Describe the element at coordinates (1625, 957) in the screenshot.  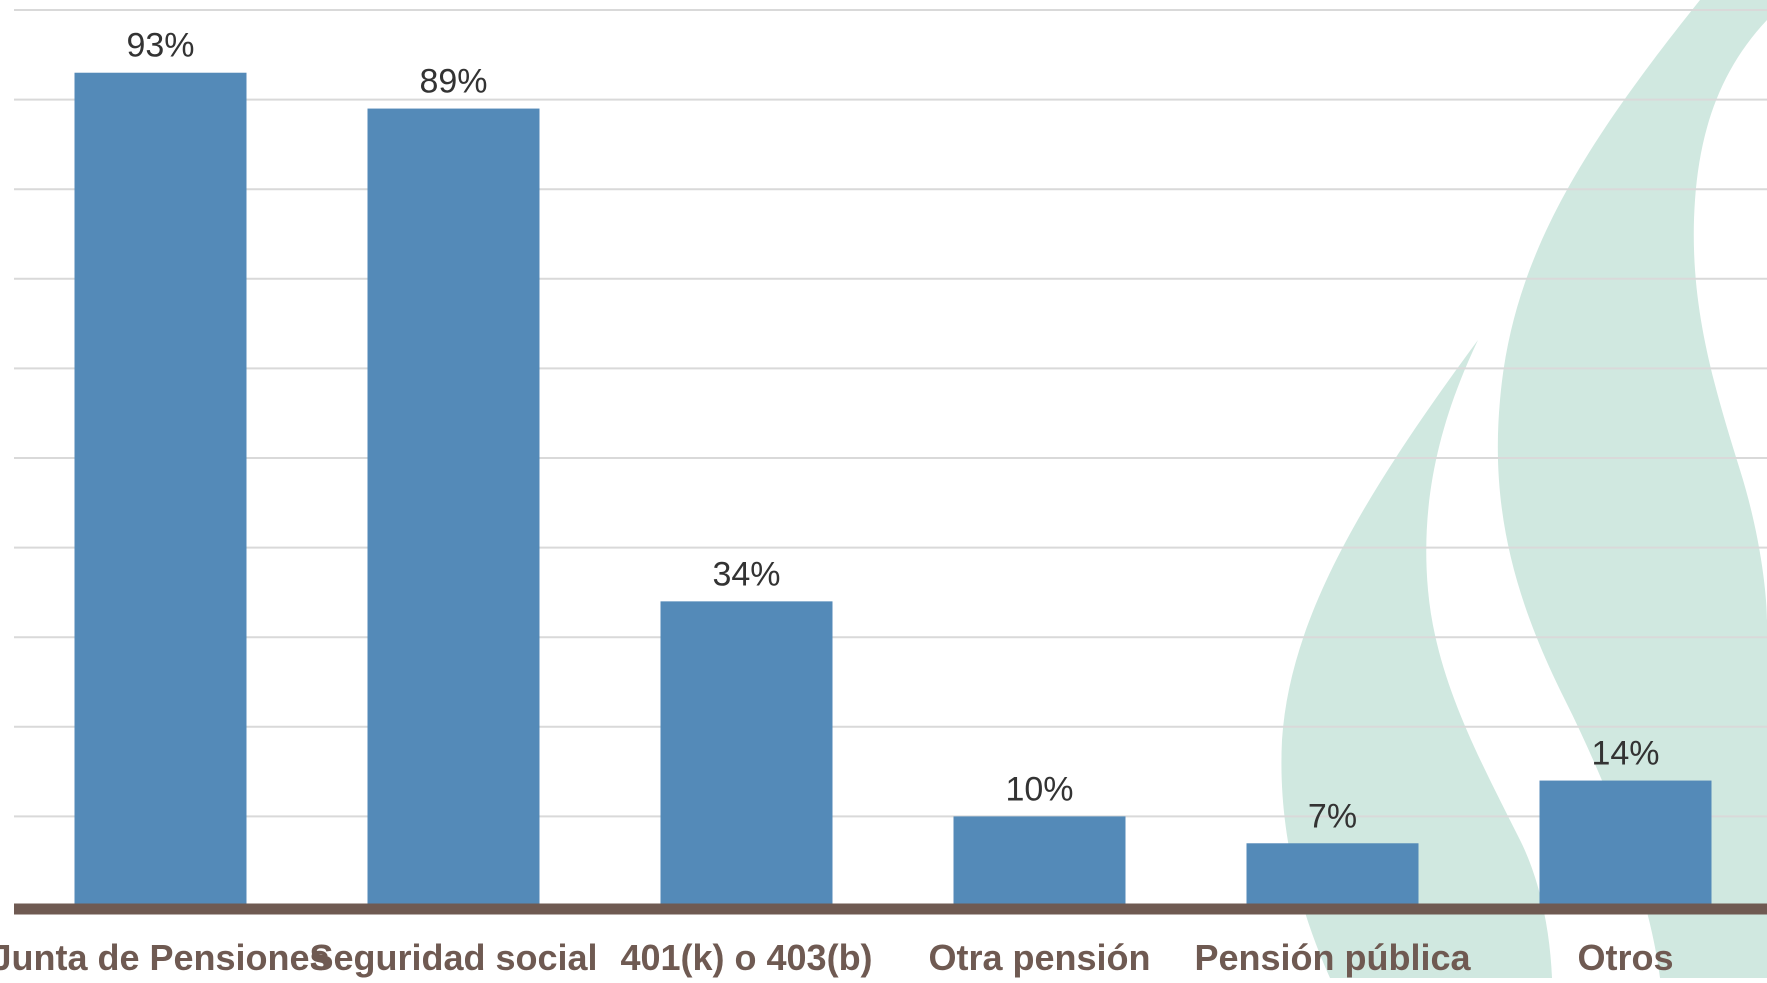
I see `category-tick-label: Otros` at that location.